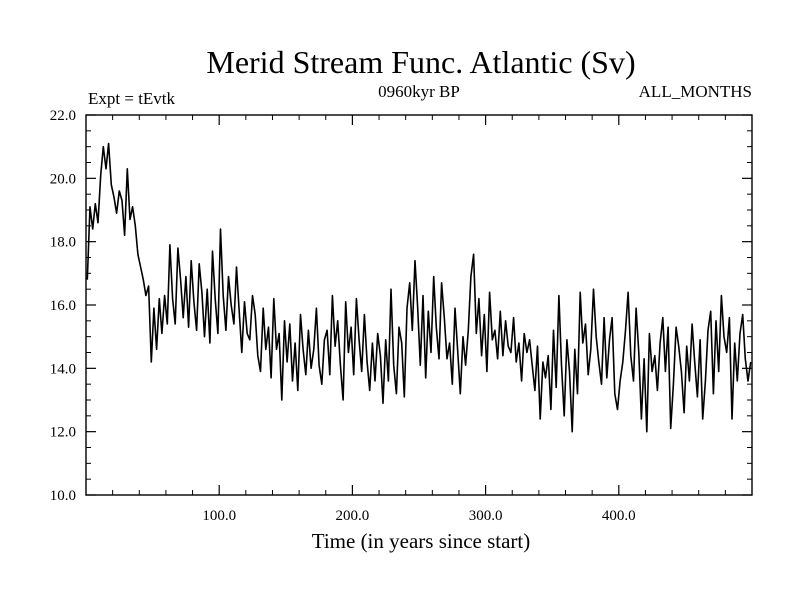 This screenshot has width=800, height=600. I want to click on x-tick-label: 400.0, so click(619, 516).